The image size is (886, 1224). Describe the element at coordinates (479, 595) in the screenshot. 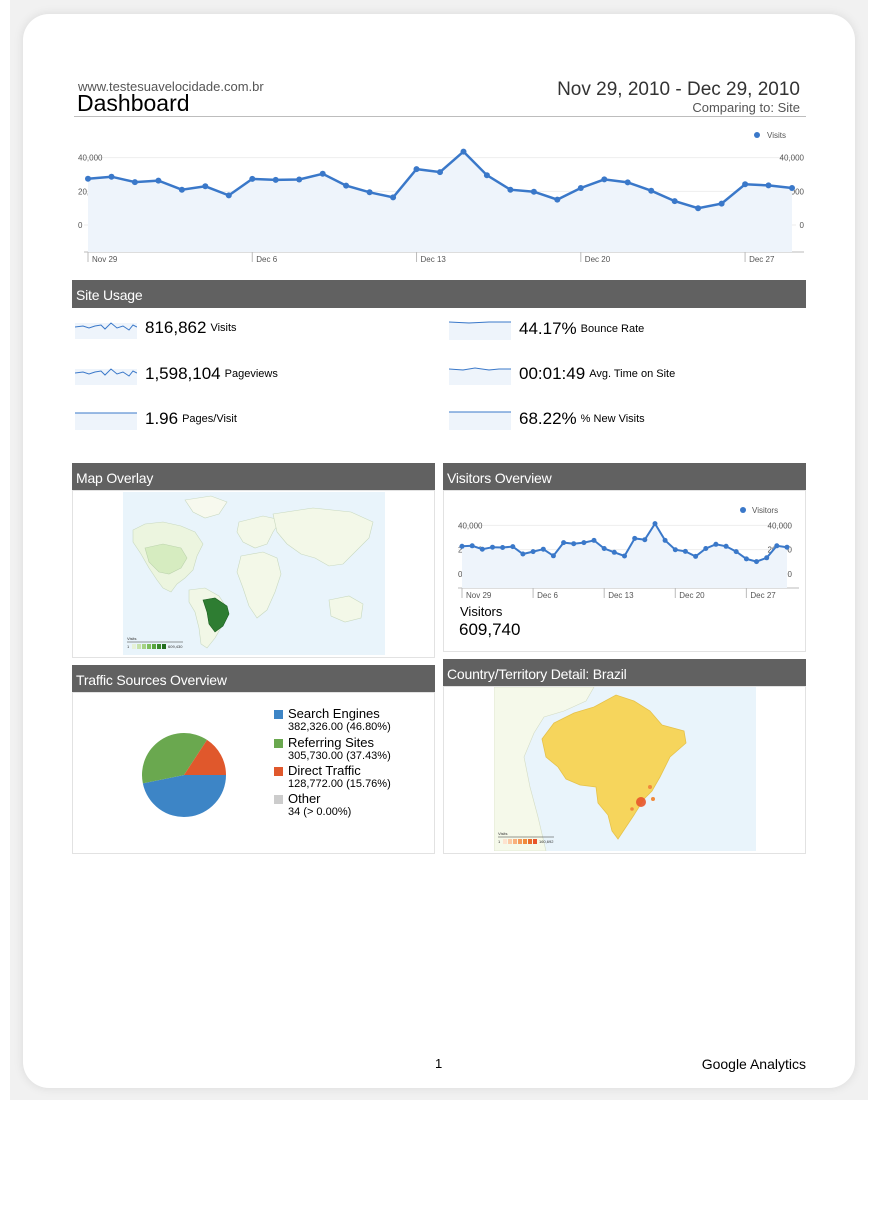

I see `x-tick-label: Nov 29` at that location.